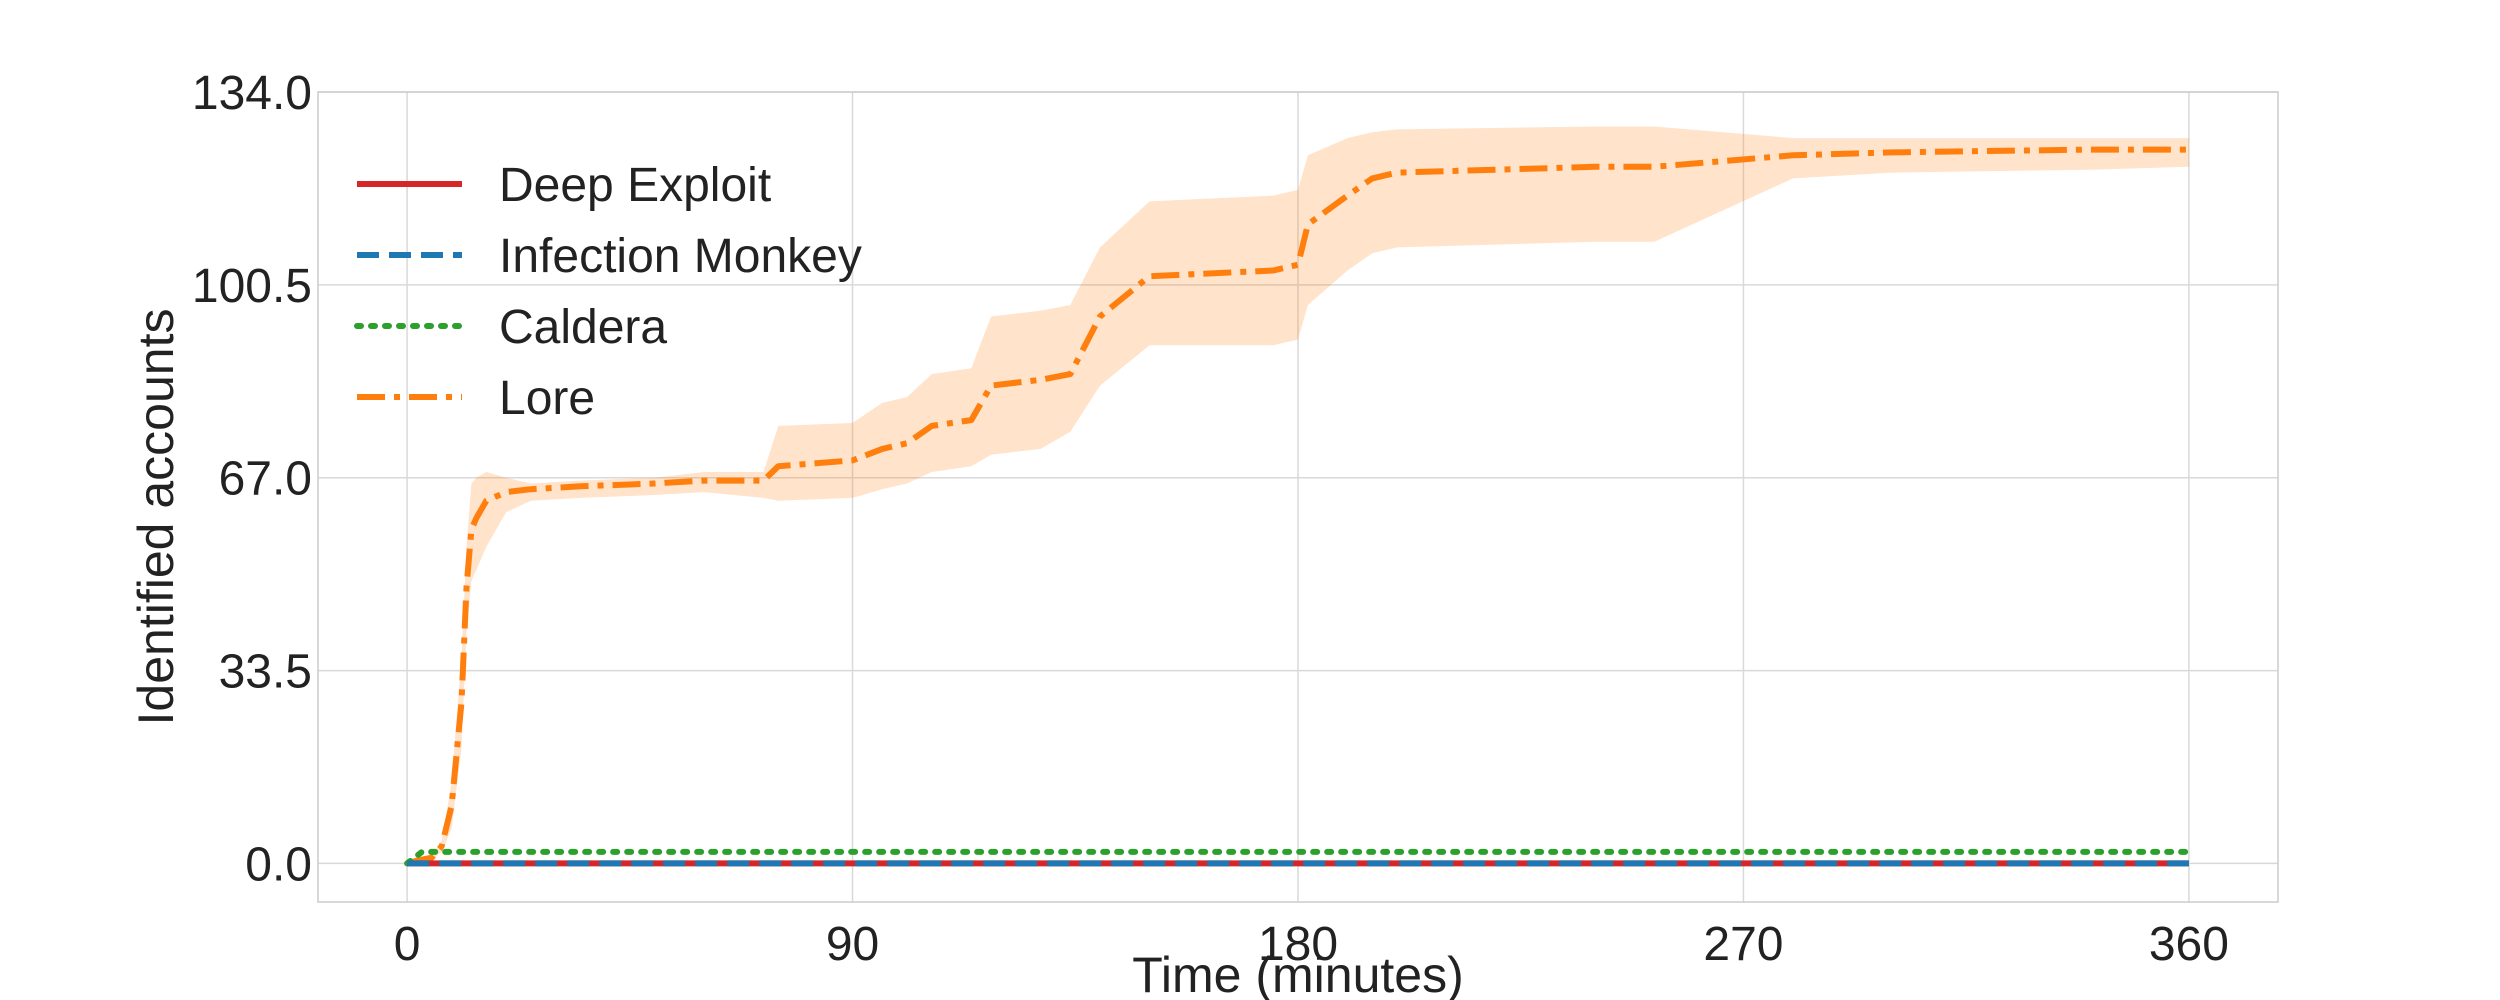 This screenshot has height=1000, width=2500. What do you see at coordinates (265, 672) in the screenshot?
I see `y-tick-label: 33.5` at bounding box center [265, 672].